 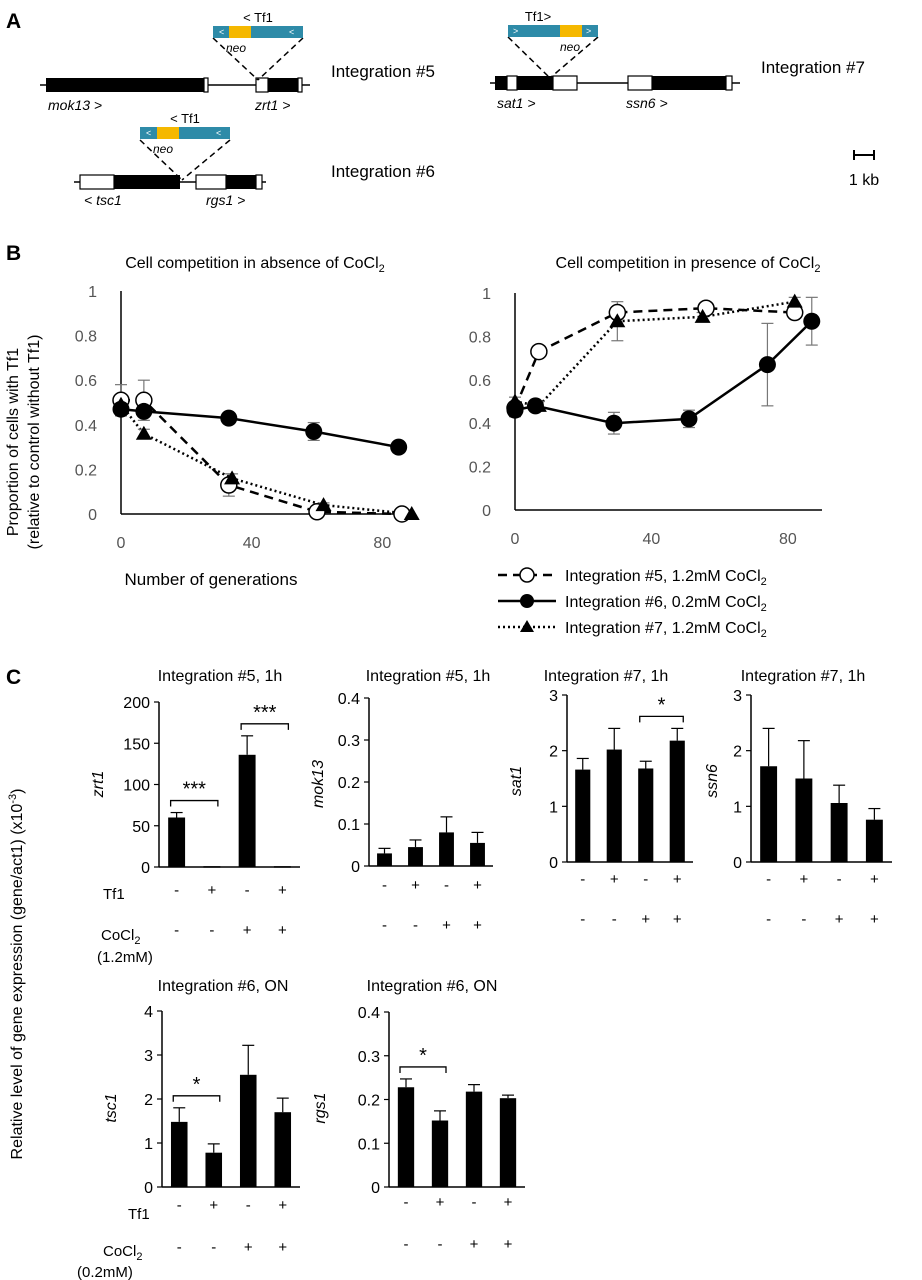 What do you see at coordinates (663, 628) in the screenshot?
I see `legend-label-integration7: Integration #7, 1.2mM CoCl` at bounding box center [663, 628].